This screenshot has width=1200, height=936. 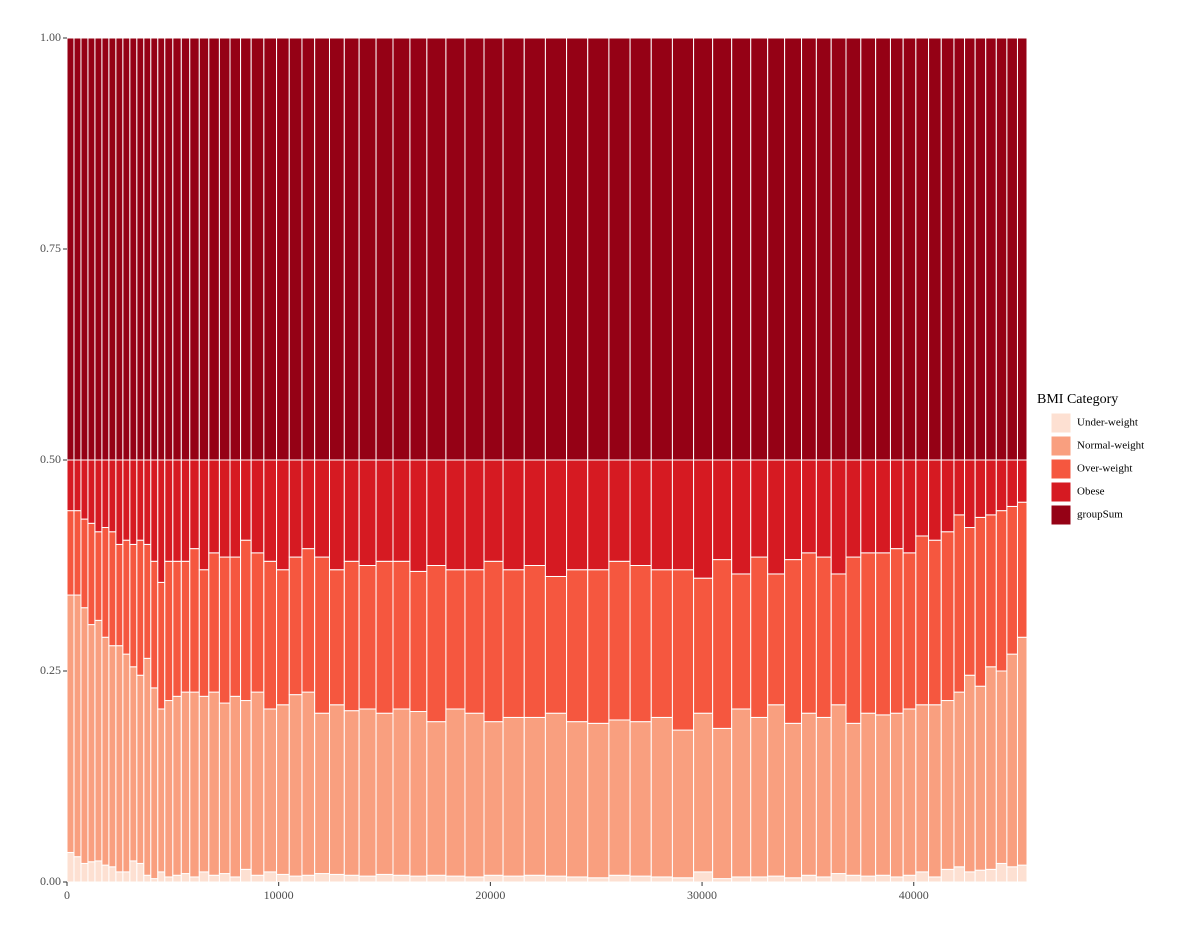 I want to click on y-tick-label: 0.25, so click(x=50, y=670).